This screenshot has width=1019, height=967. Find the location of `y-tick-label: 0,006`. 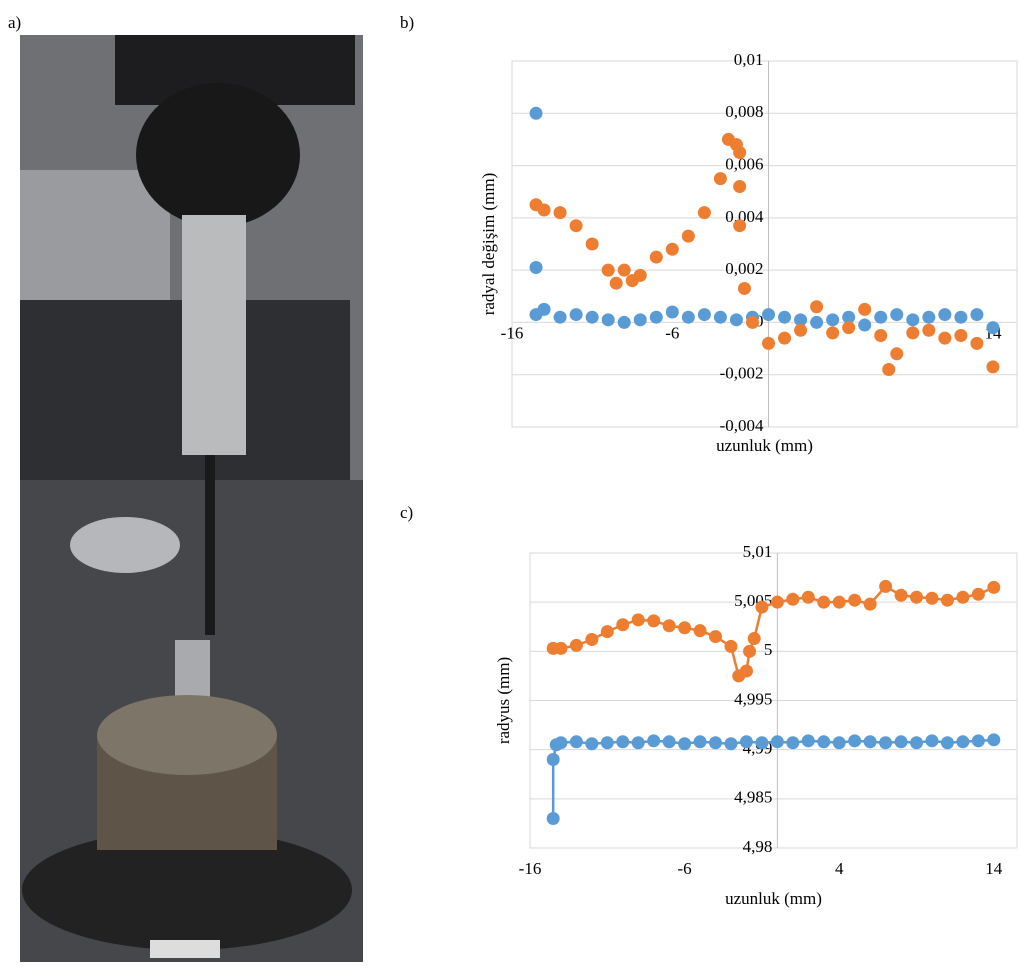

y-tick-label: 0,006 is located at coordinates (744, 163).